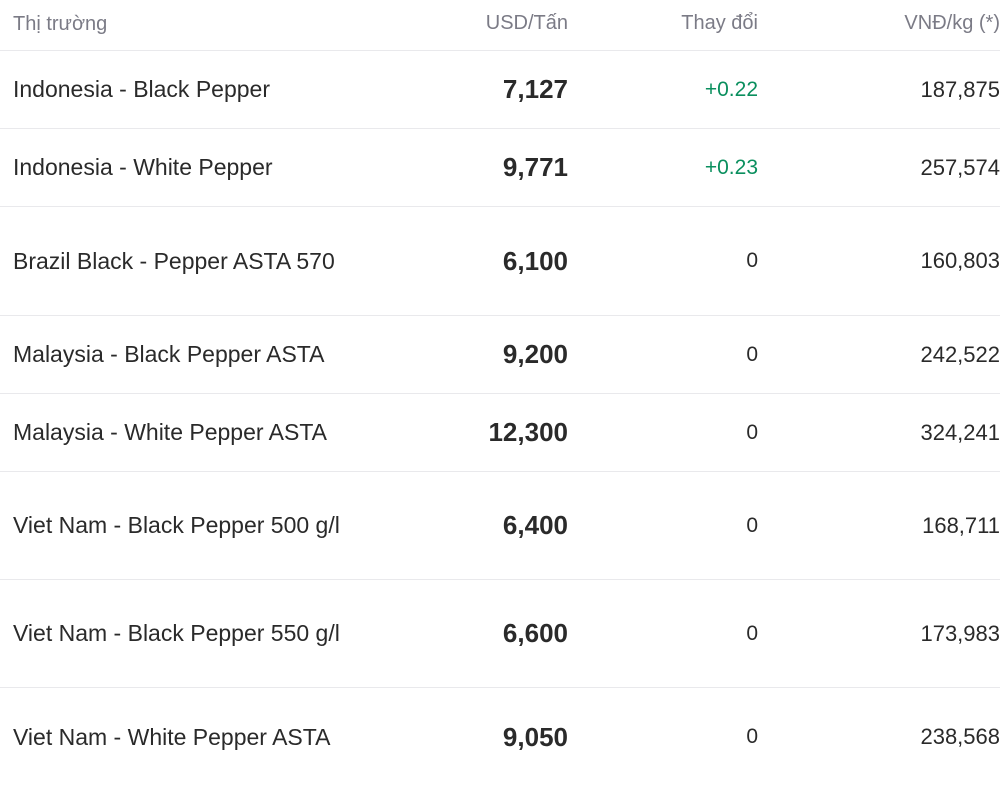 The width and height of the screenshot is (1000, 790). I want to click on header-change: Thay đổi, so click(719, 23).